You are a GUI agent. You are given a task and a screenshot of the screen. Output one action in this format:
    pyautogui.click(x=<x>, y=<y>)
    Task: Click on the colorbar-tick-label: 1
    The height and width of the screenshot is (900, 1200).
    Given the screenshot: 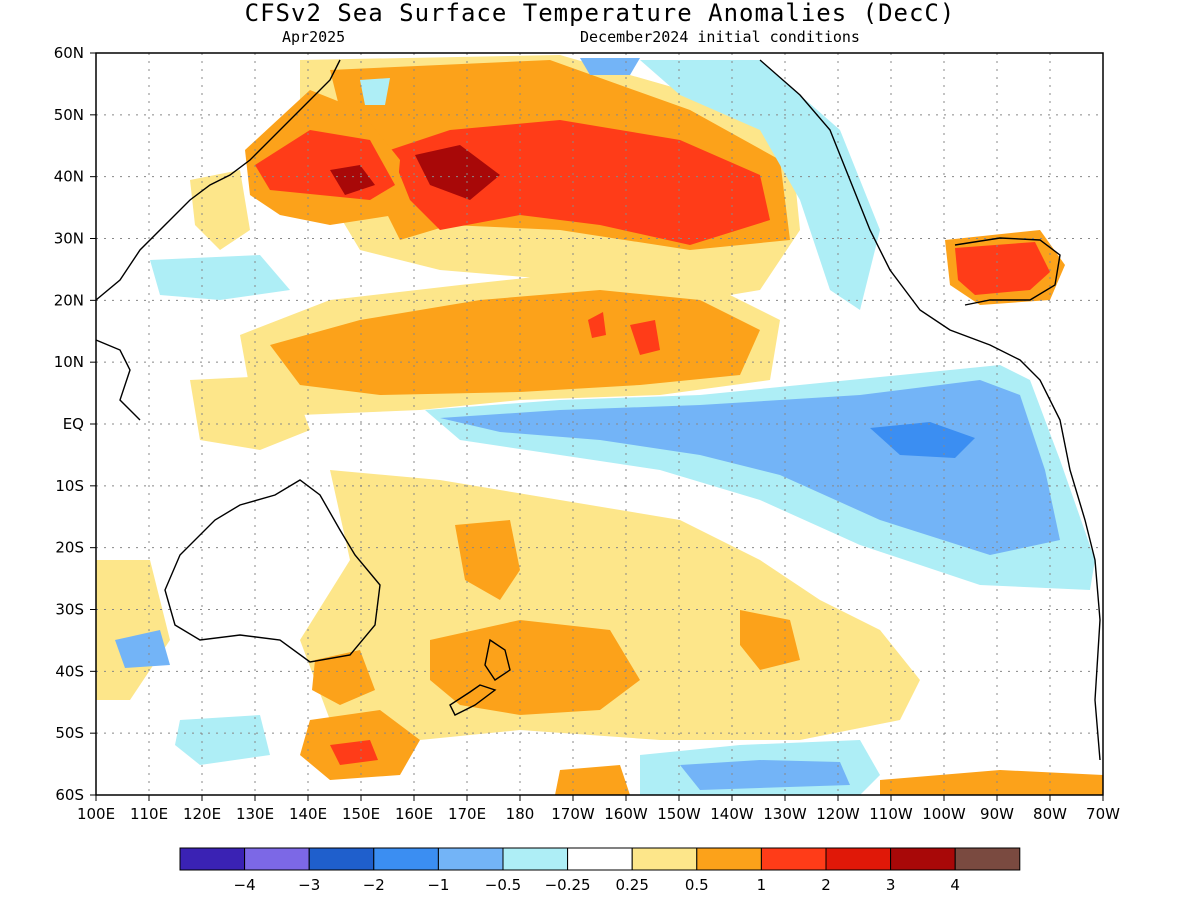 What is the action you would take?
    pyautogui.click(x=762, y=885)
    